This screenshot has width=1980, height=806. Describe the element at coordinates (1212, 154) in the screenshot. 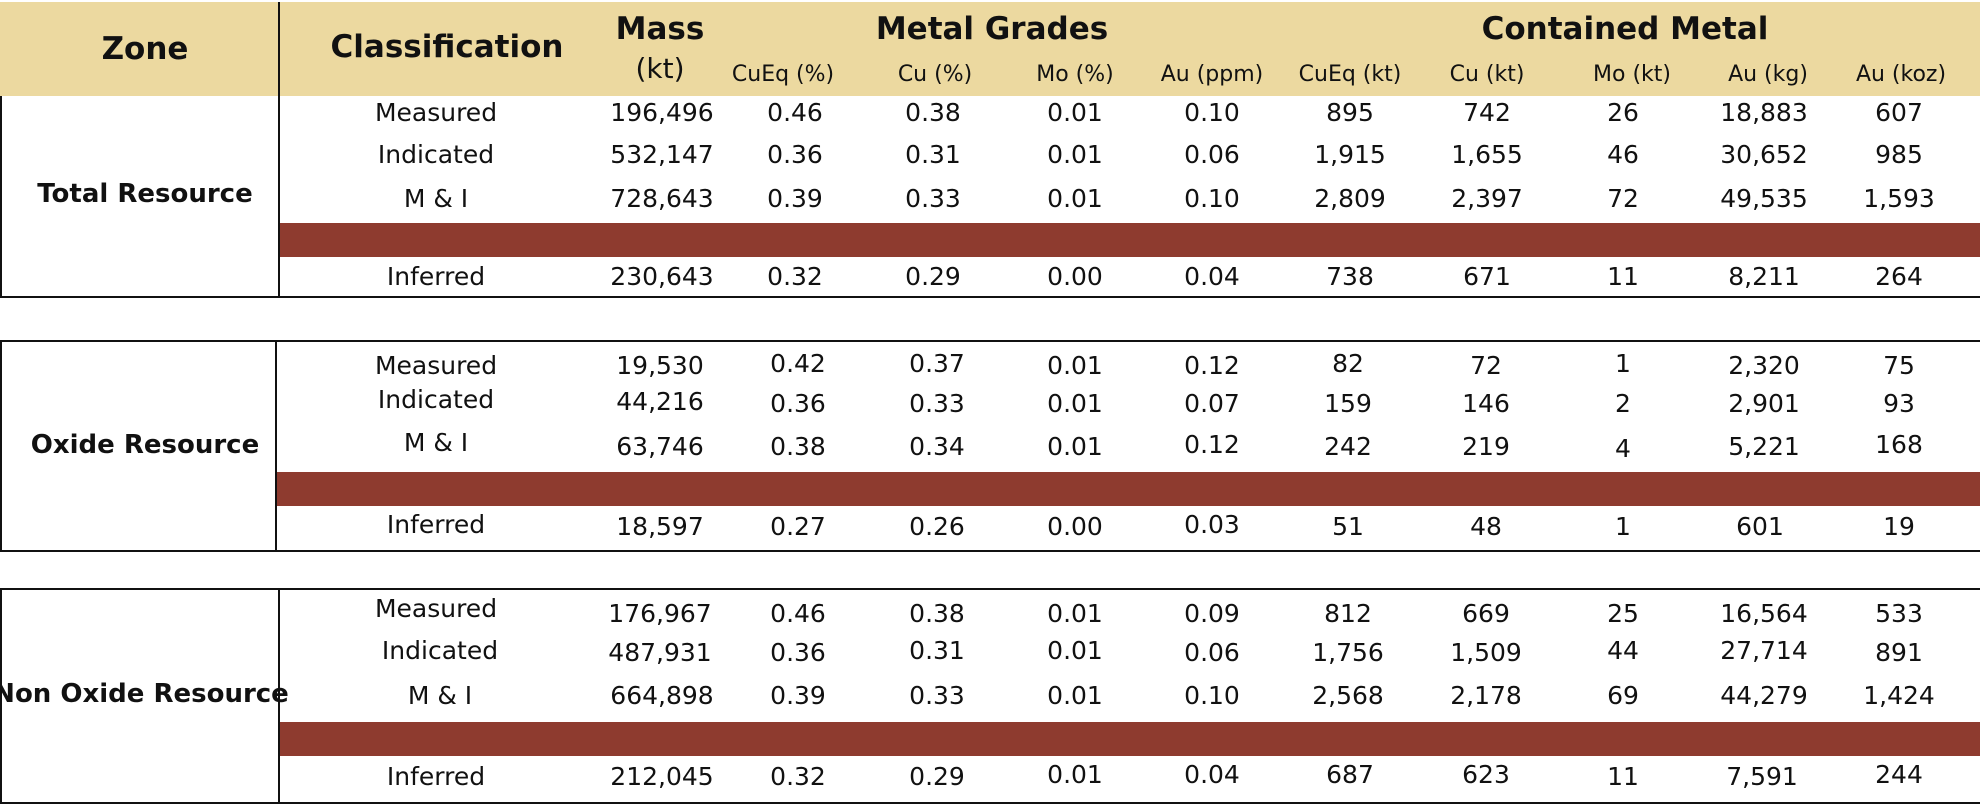

I see `cell-au-ppm: 0.06` at that location.